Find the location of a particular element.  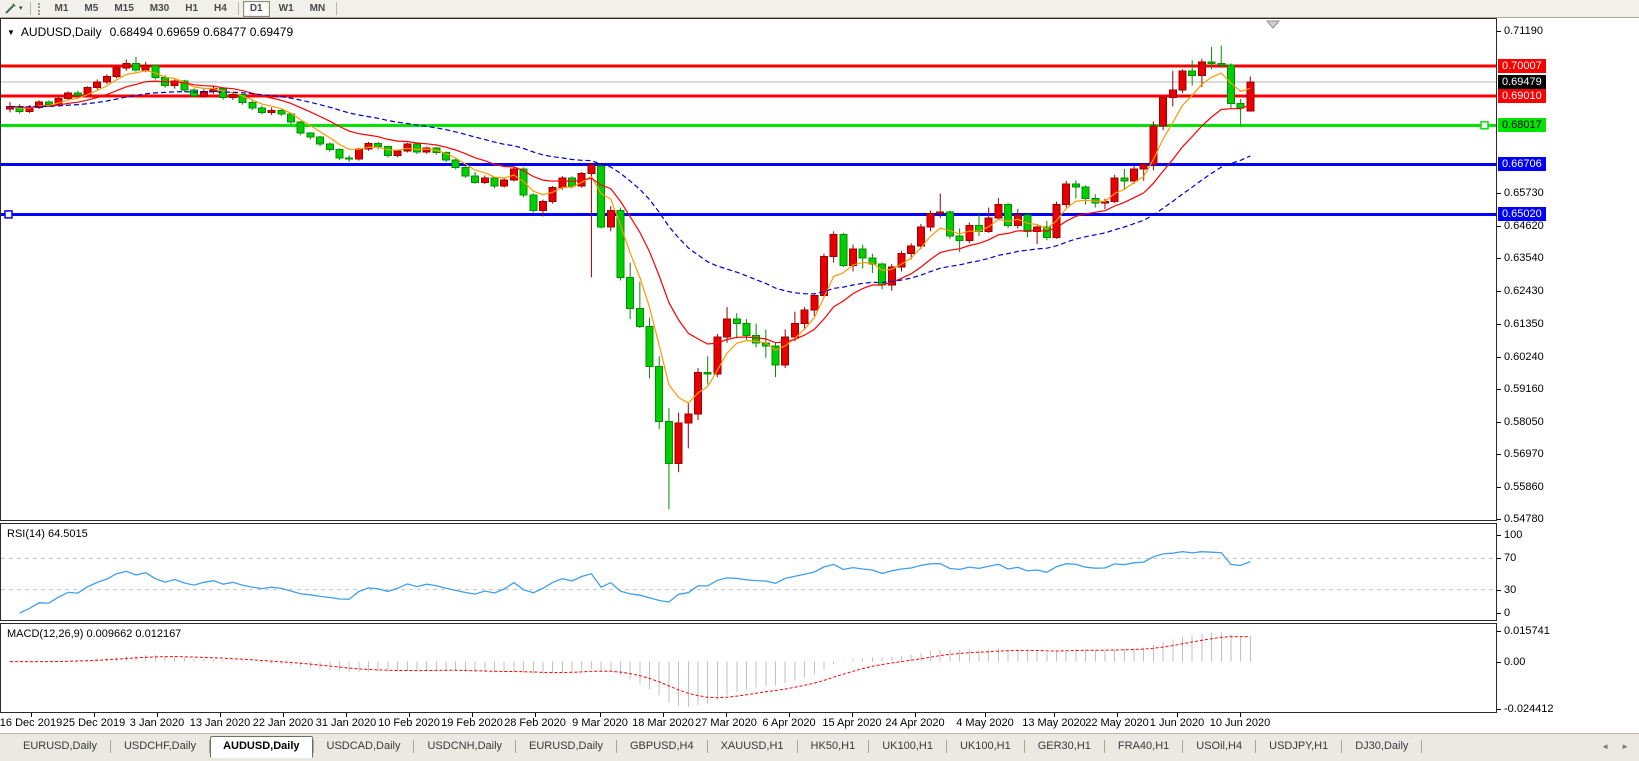

chevron-down-icon: ▾ is located at coordinates (21, 8).